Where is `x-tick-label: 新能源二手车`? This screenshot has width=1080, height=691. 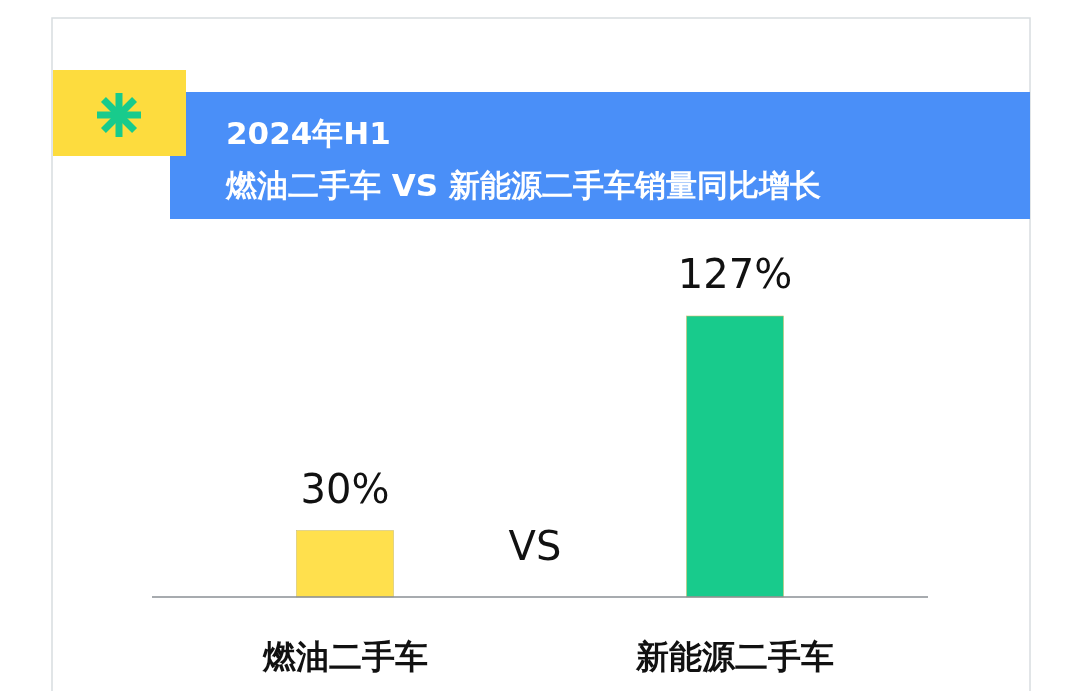 x-tick-label: 新能源二手车 is located at coordinates (734, 656).